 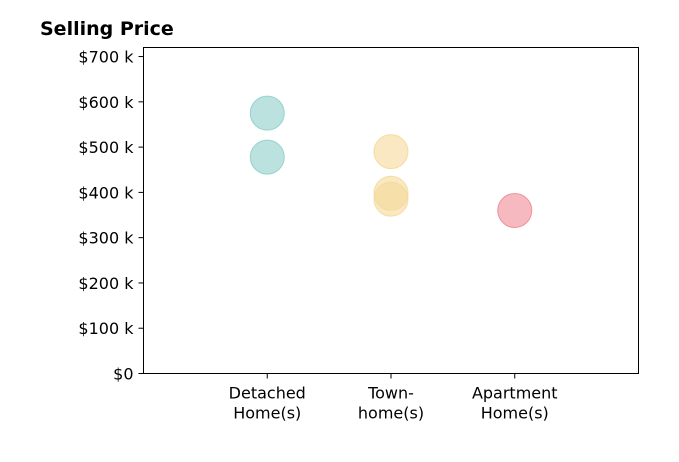 What do you see at coordinates (106, 283) in the screenshot?
I see `y-tick-label: $200 k` at bounding box center [106, 283].